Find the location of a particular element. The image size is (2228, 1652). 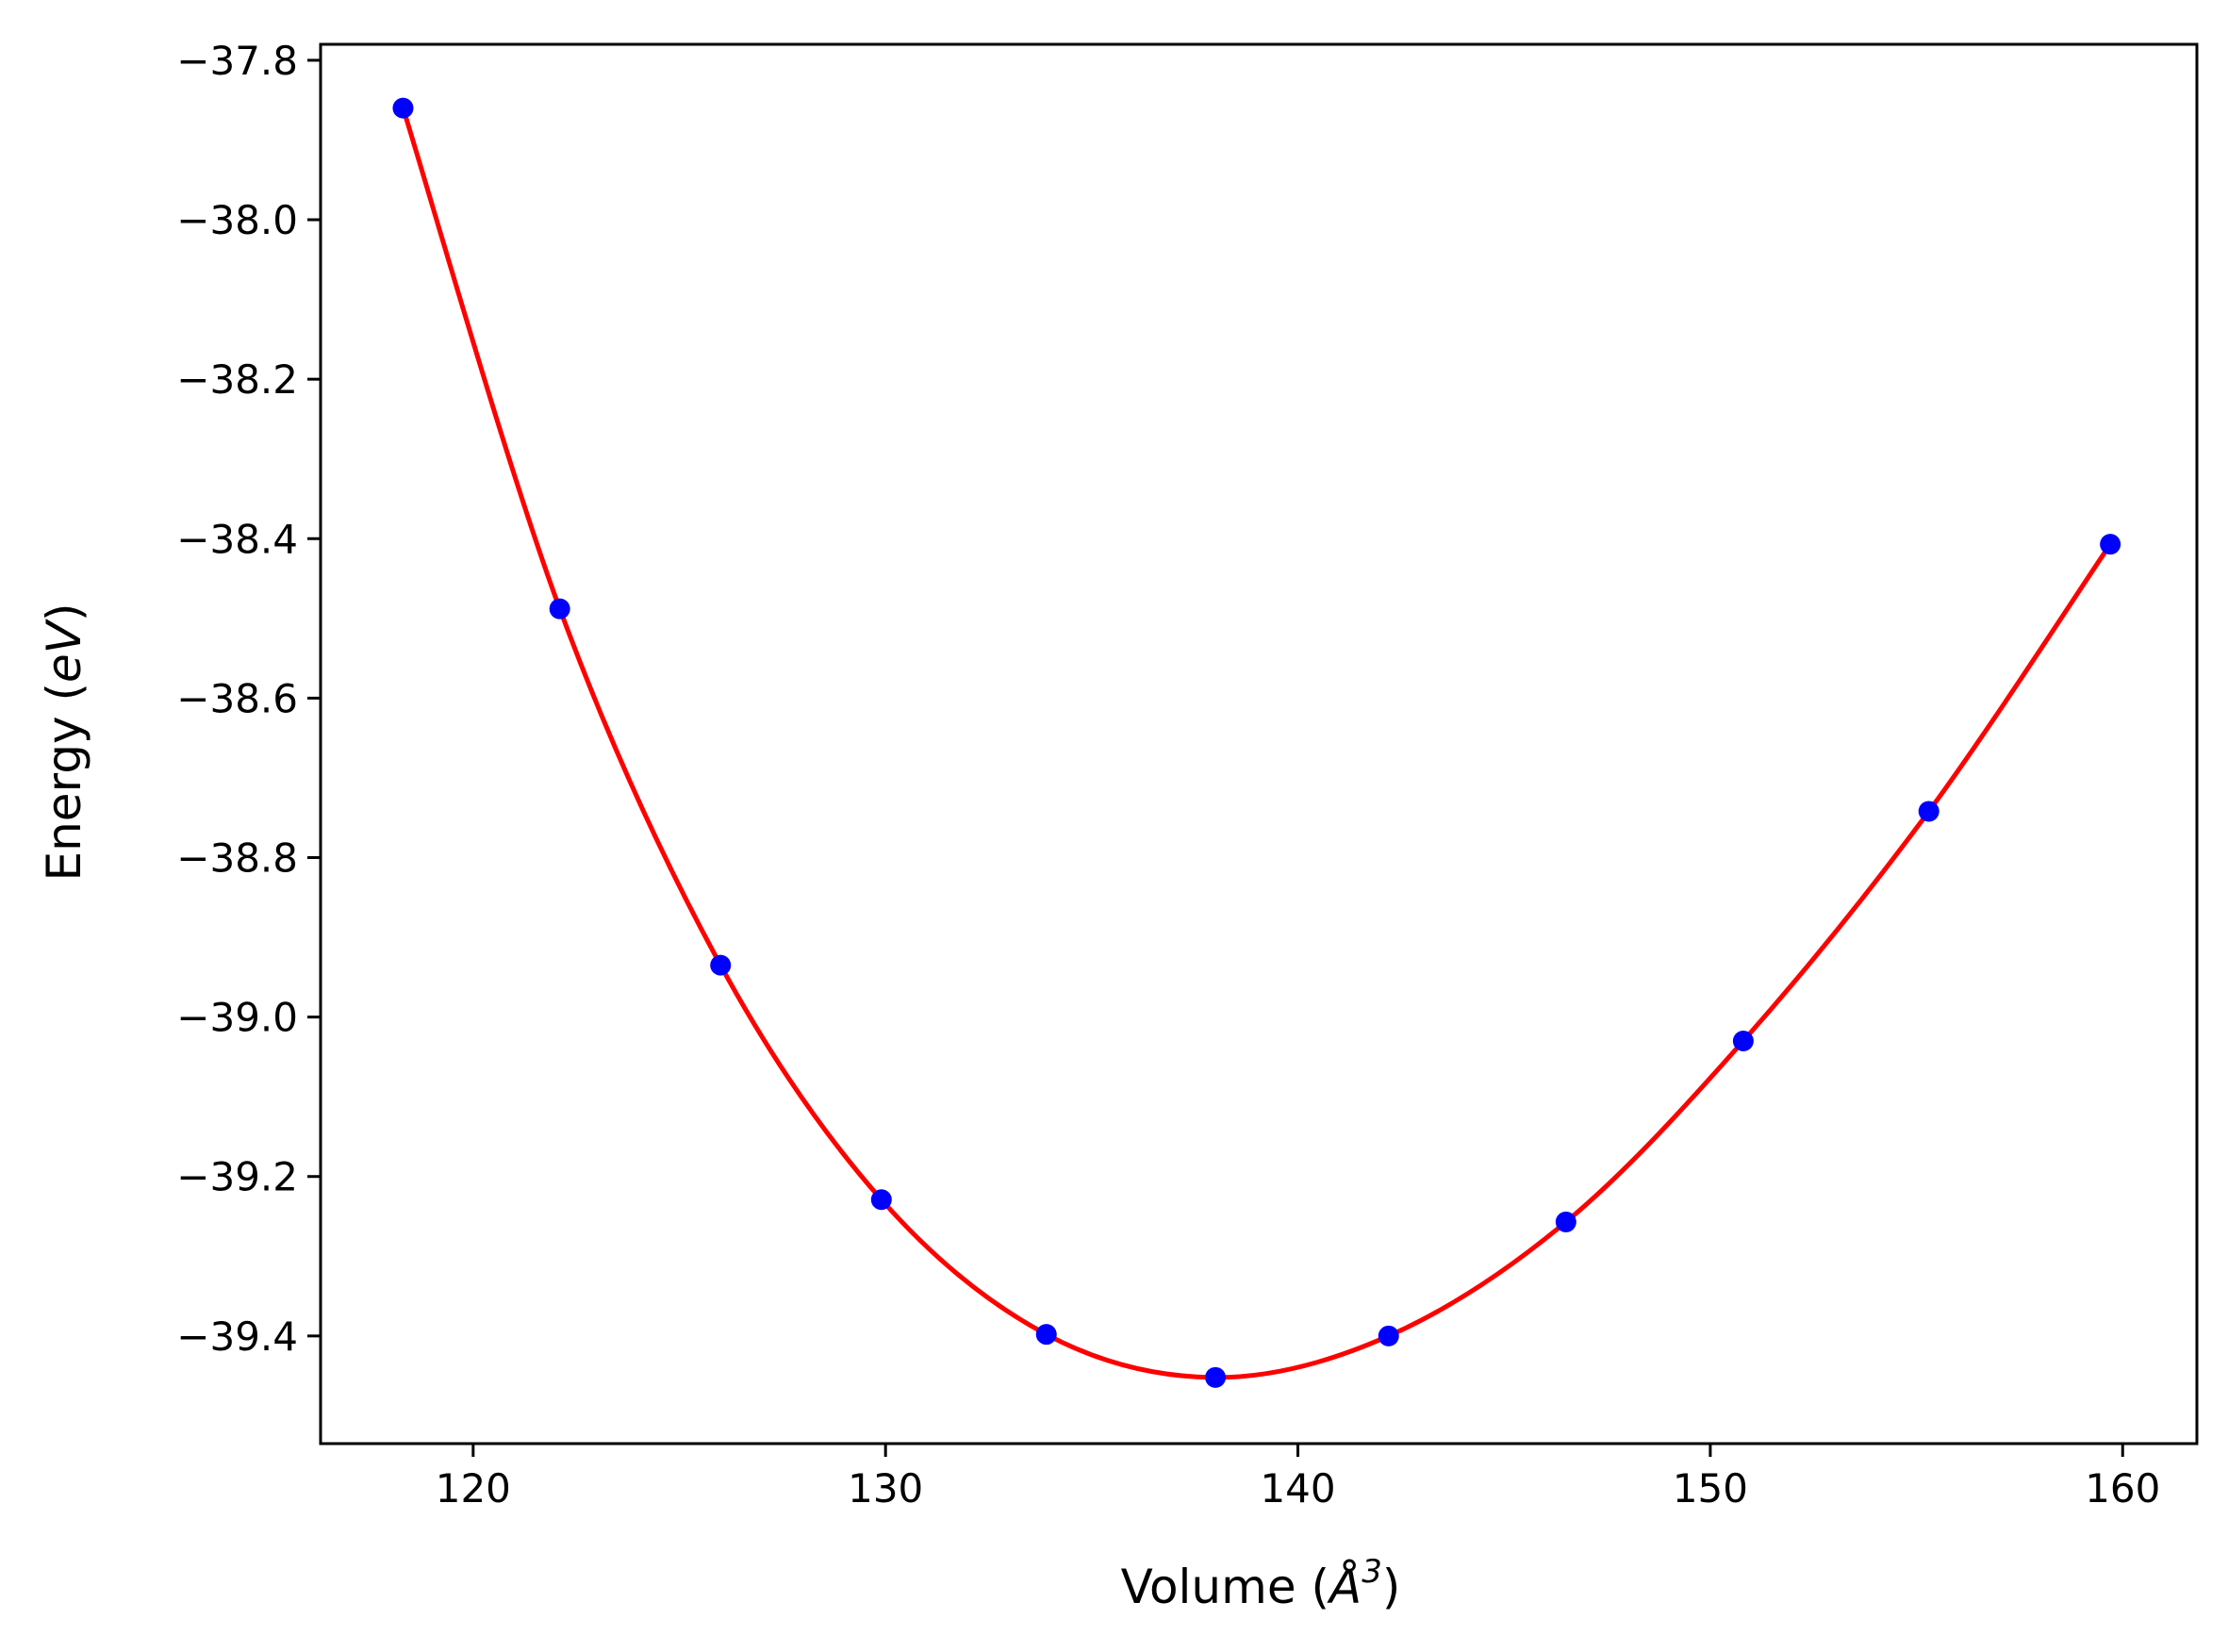

y-tick-label: −38.4 is located at coordinates (237, 539).